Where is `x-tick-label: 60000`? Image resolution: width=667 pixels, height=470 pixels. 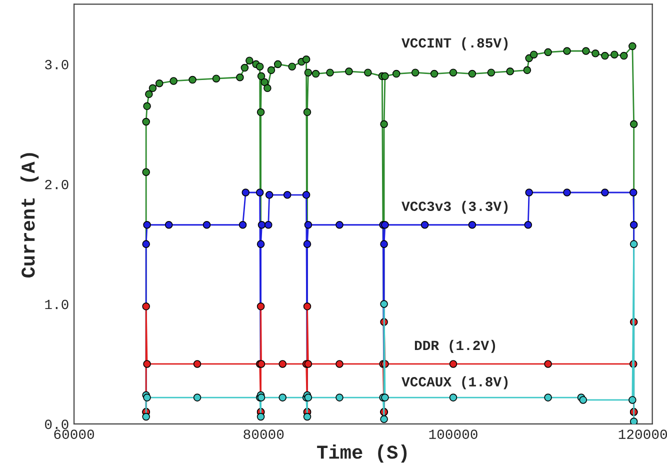
x-tick-label: 60000 is located at coordinates (74, 435).